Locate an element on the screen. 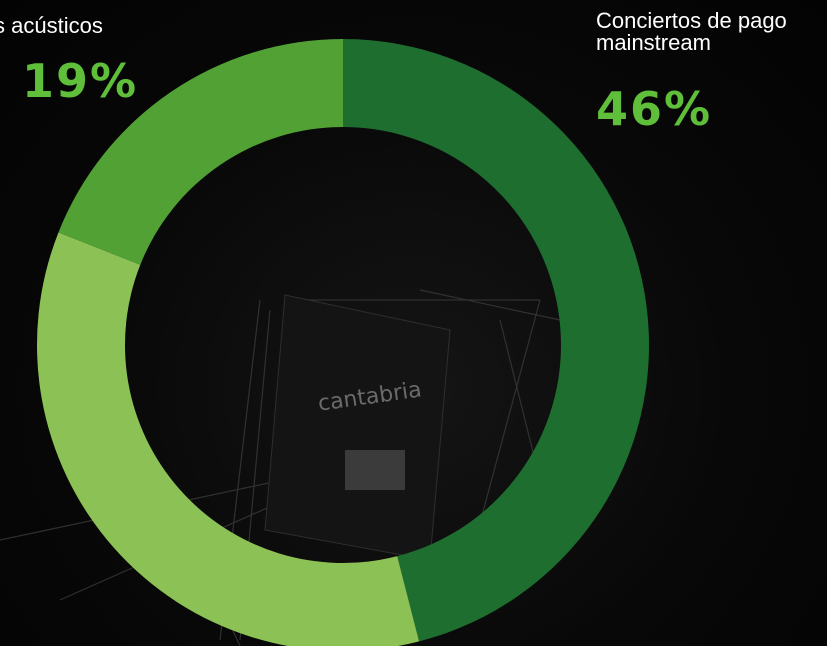  slice-label-acusticos: s acústicos is located at coordinates (51, 25).